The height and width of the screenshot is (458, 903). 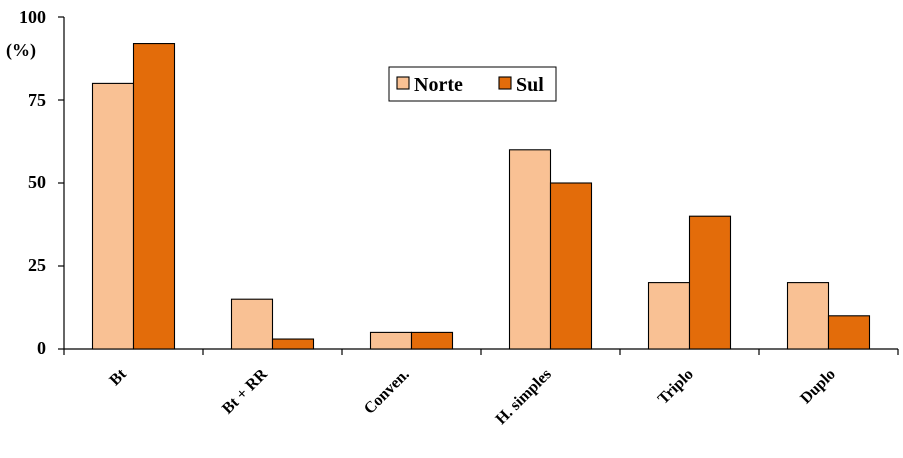 What do you see at coordinates (387, 392) in the screenshot?
I see `x-tick-label-conven: Conven.` at bounding box center [387, 392].